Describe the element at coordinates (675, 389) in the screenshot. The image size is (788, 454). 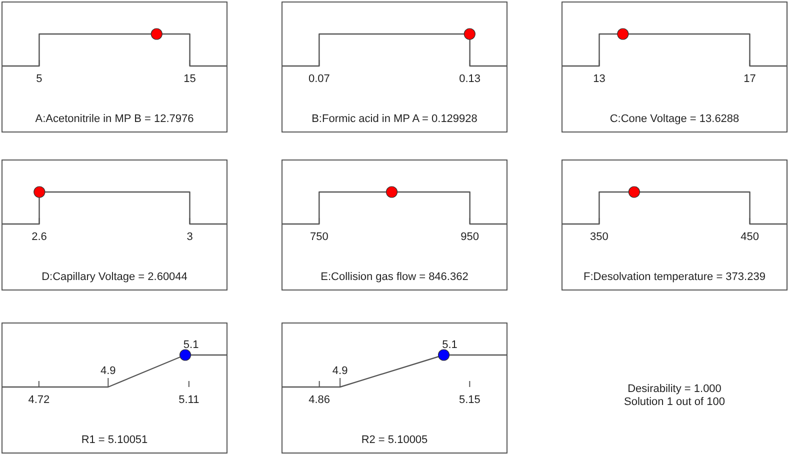
I see `text: Desirability = 1.000` at that location.